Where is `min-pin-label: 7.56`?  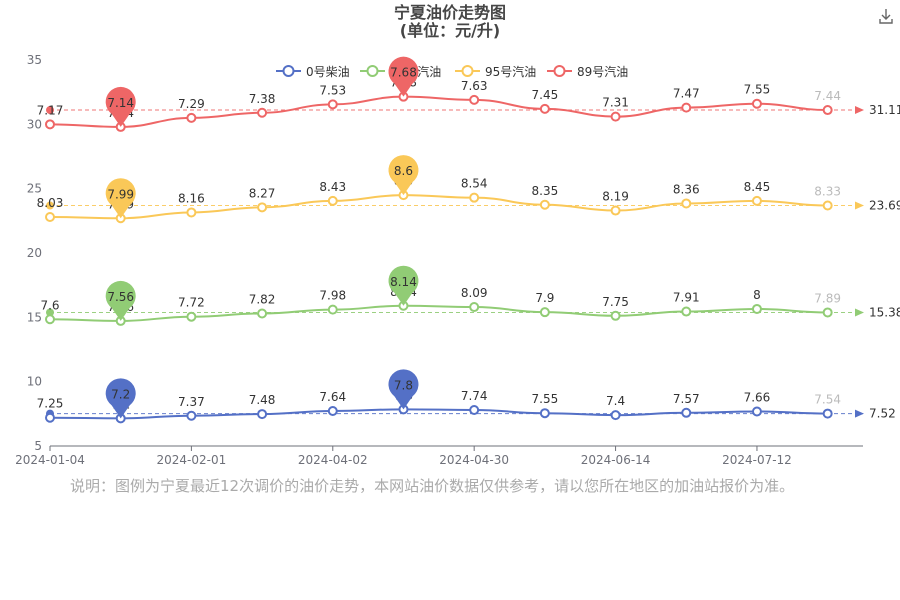
min-pin-label: 7.56 is located at coordinates (120, 297).